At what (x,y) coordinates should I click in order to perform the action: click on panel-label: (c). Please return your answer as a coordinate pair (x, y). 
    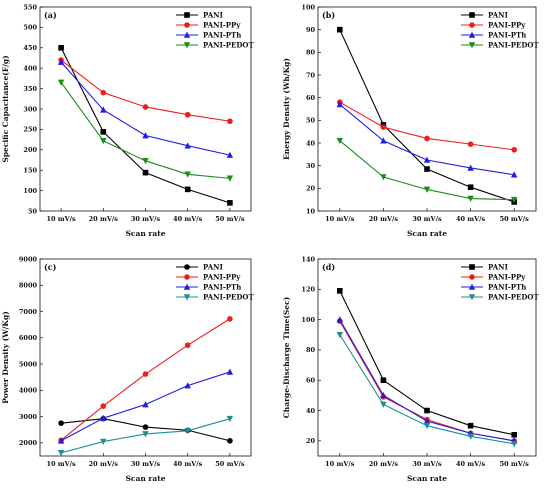
    Looking at the image, I should click on (50, 267).